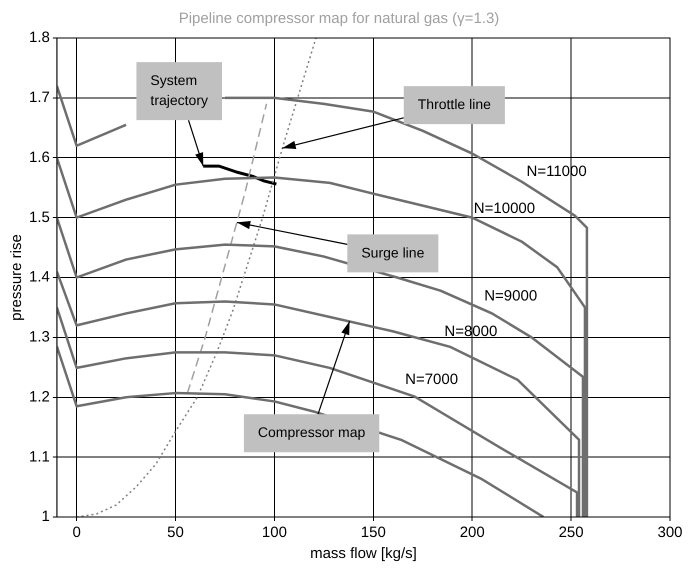  Describe the element at coordinates (39, 457) in the screenshot. I see `y-tick-label: 1.1` at that location.